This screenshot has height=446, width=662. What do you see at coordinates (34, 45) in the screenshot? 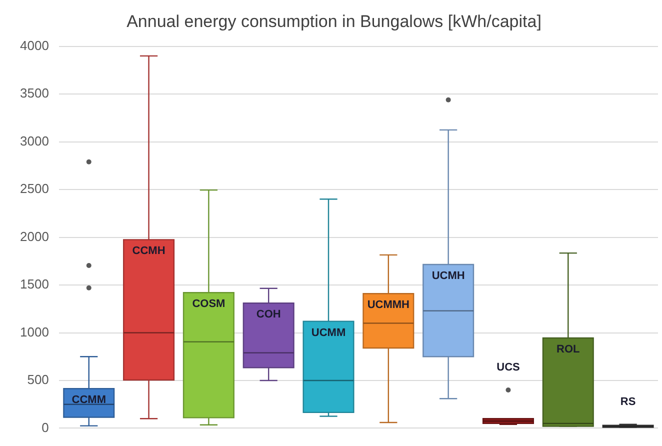
I see `y-tick-label: 4000` at bounding box center [34, 45].